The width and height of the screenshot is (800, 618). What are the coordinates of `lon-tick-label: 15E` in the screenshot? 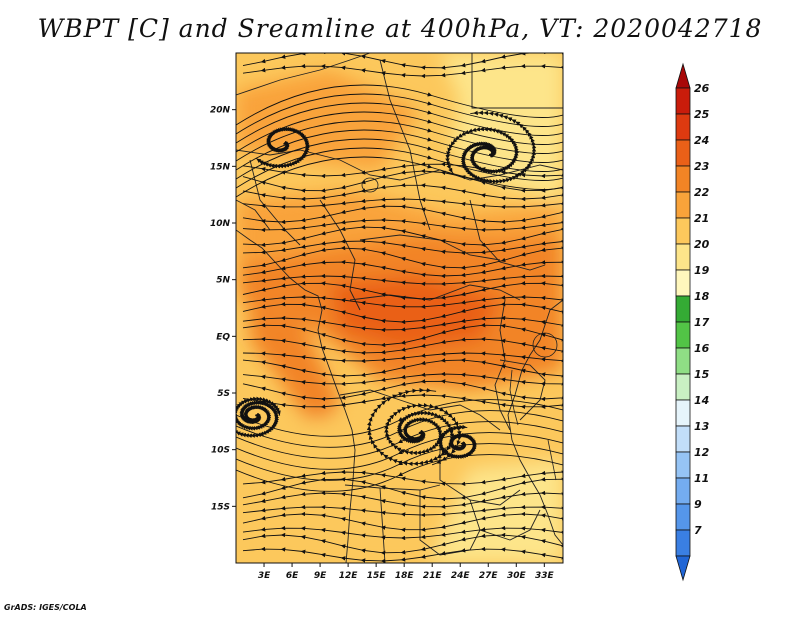 It's located at (377, 576).